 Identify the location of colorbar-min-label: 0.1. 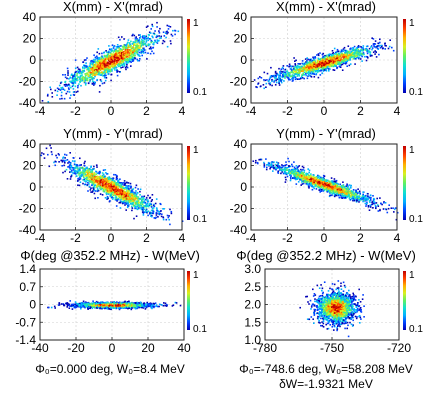
(200, 219).